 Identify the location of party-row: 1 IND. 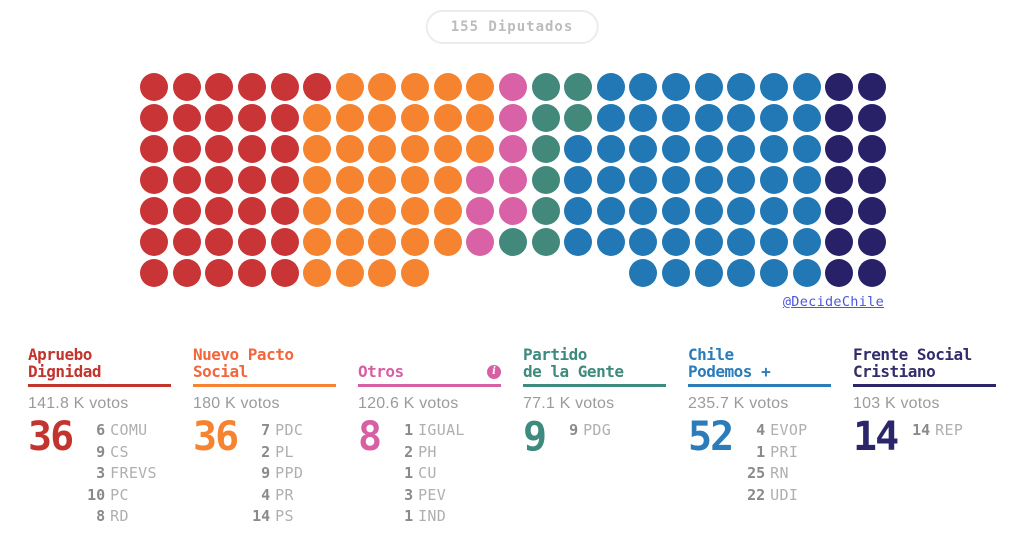
(427, 517).